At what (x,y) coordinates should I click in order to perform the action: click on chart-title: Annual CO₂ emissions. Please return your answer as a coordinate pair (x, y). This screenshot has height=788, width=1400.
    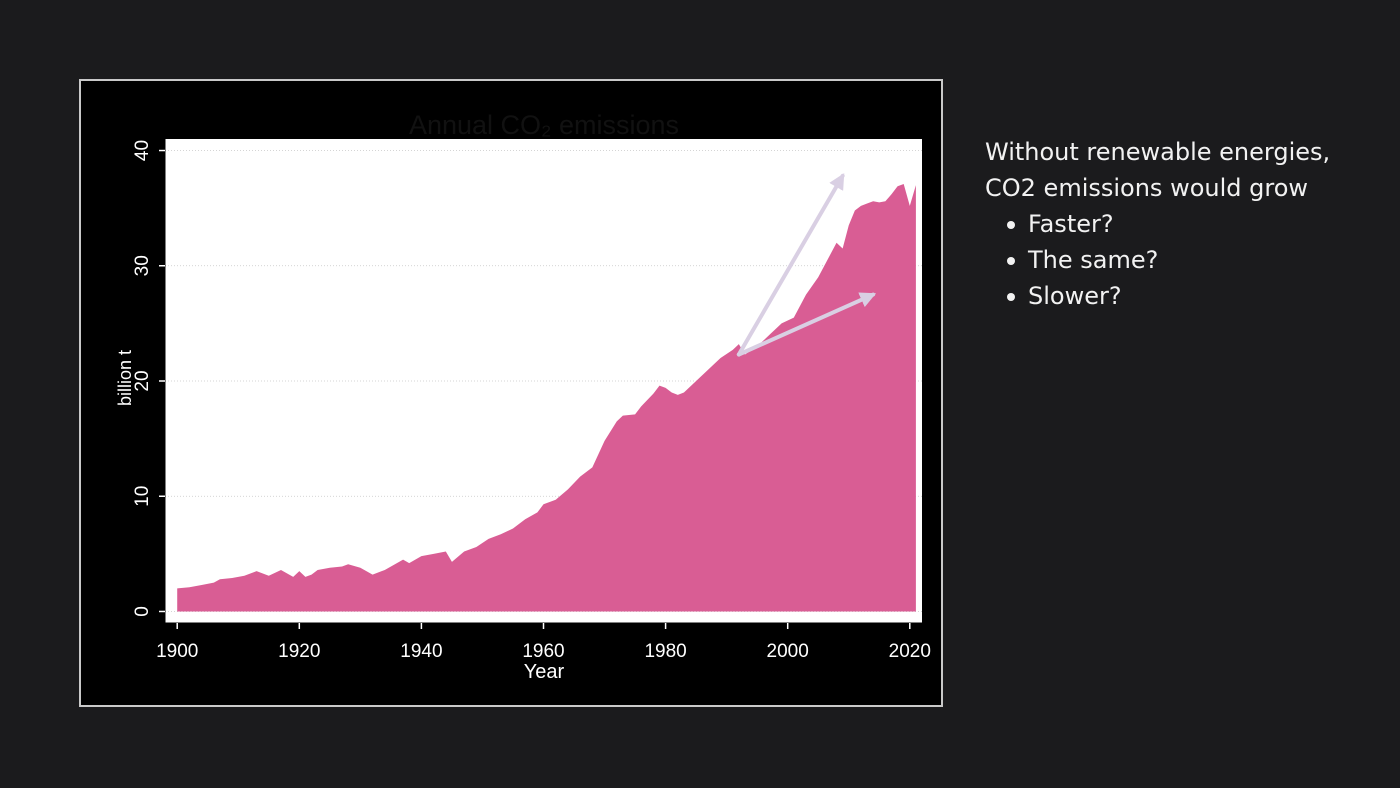
    Looking at the image, I should click on (544, 125).